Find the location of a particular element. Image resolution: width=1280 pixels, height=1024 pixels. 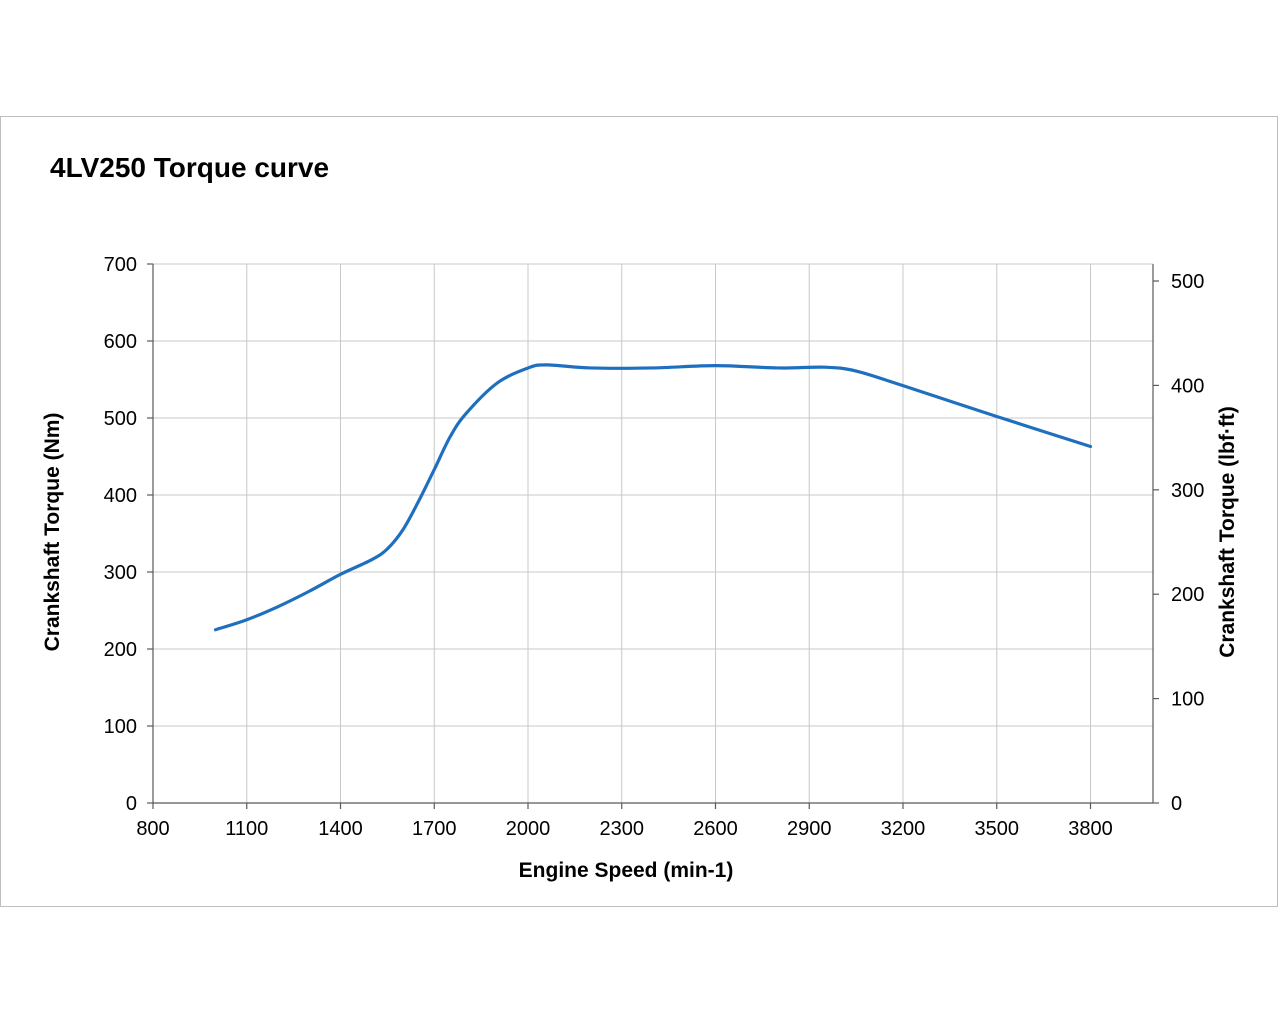

x-tick-label: 1700 is located at coordinates (434, 829).